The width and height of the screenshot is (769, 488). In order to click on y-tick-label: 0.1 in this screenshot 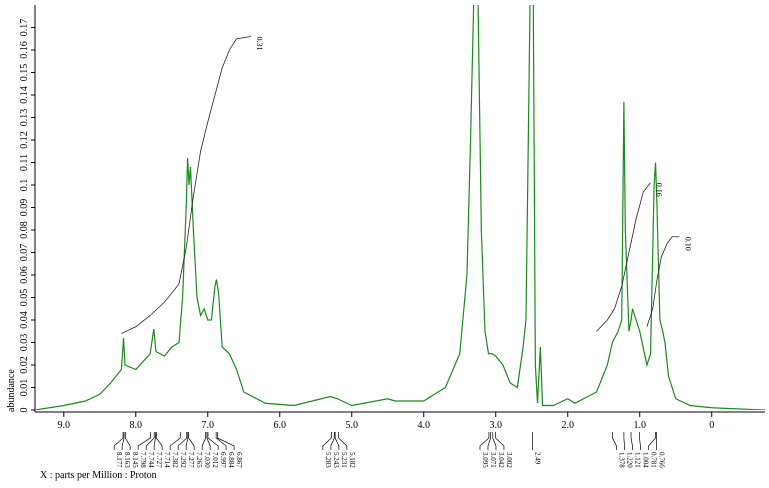, I will do `click(24, 185)`.